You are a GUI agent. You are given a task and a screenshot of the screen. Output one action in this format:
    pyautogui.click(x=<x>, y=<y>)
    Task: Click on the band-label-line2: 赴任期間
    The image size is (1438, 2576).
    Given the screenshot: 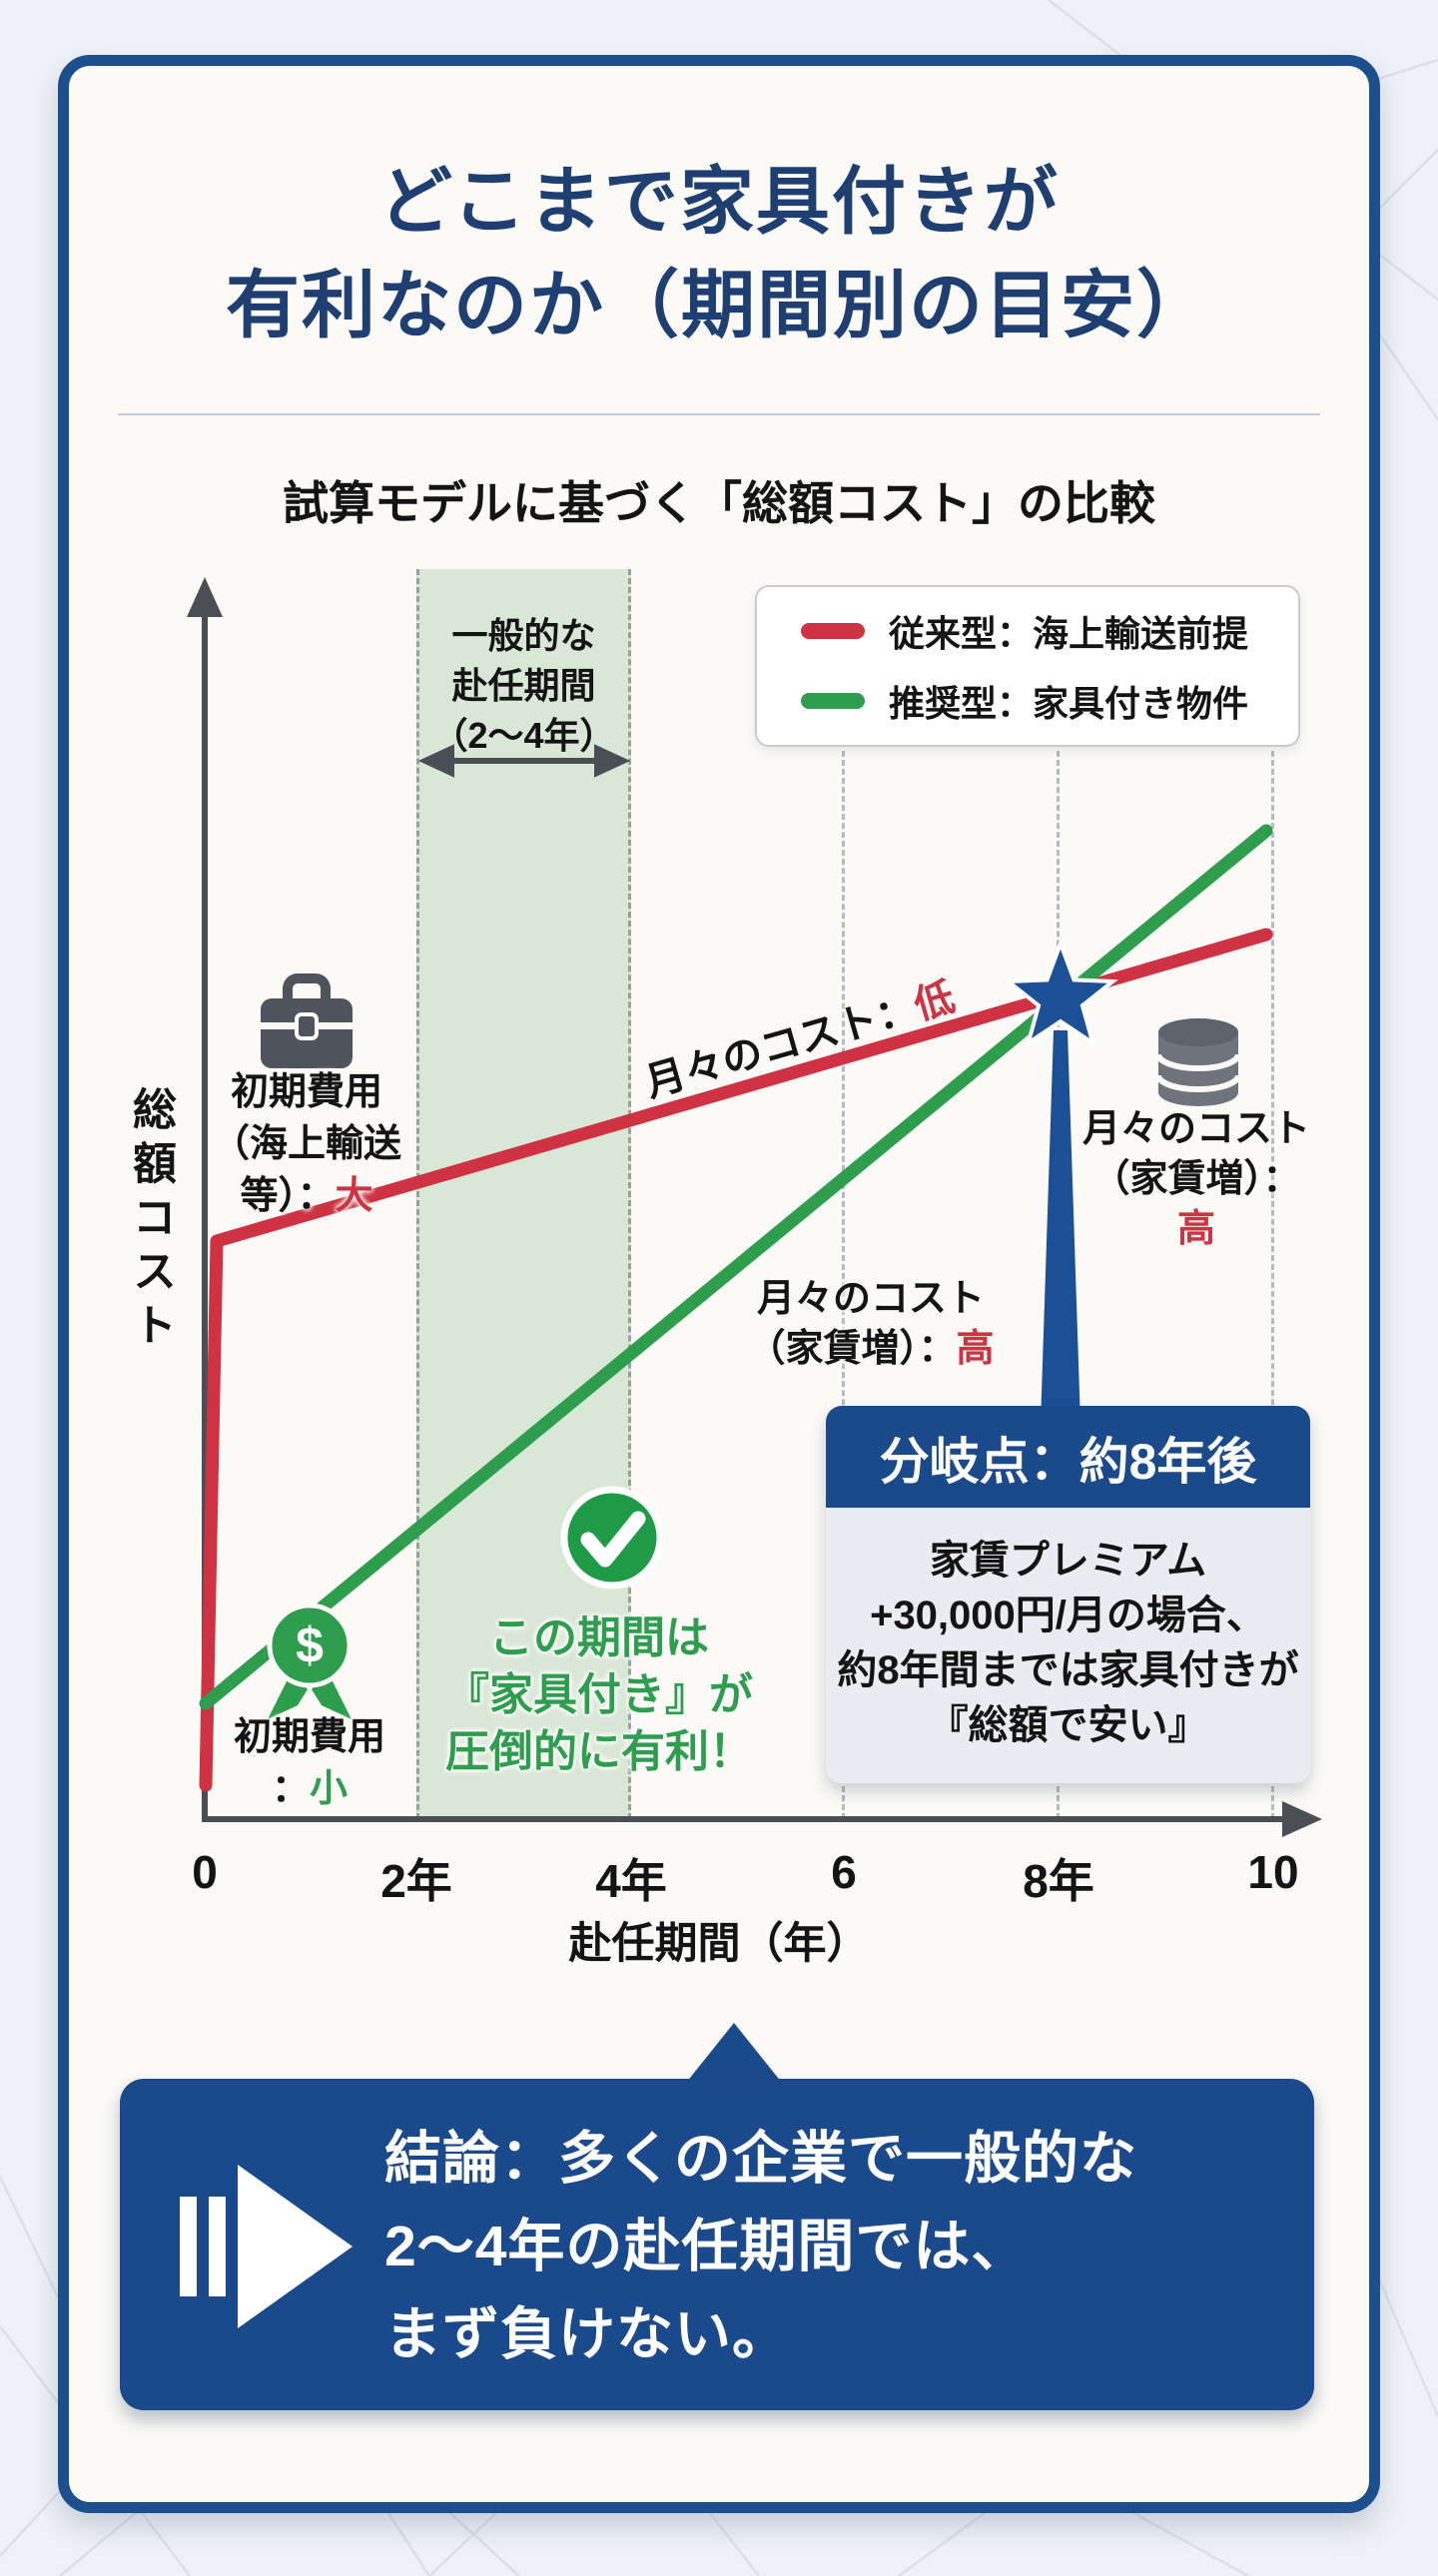 What is the action you would take?
    pyautogui.click(x=523, y=685)
    